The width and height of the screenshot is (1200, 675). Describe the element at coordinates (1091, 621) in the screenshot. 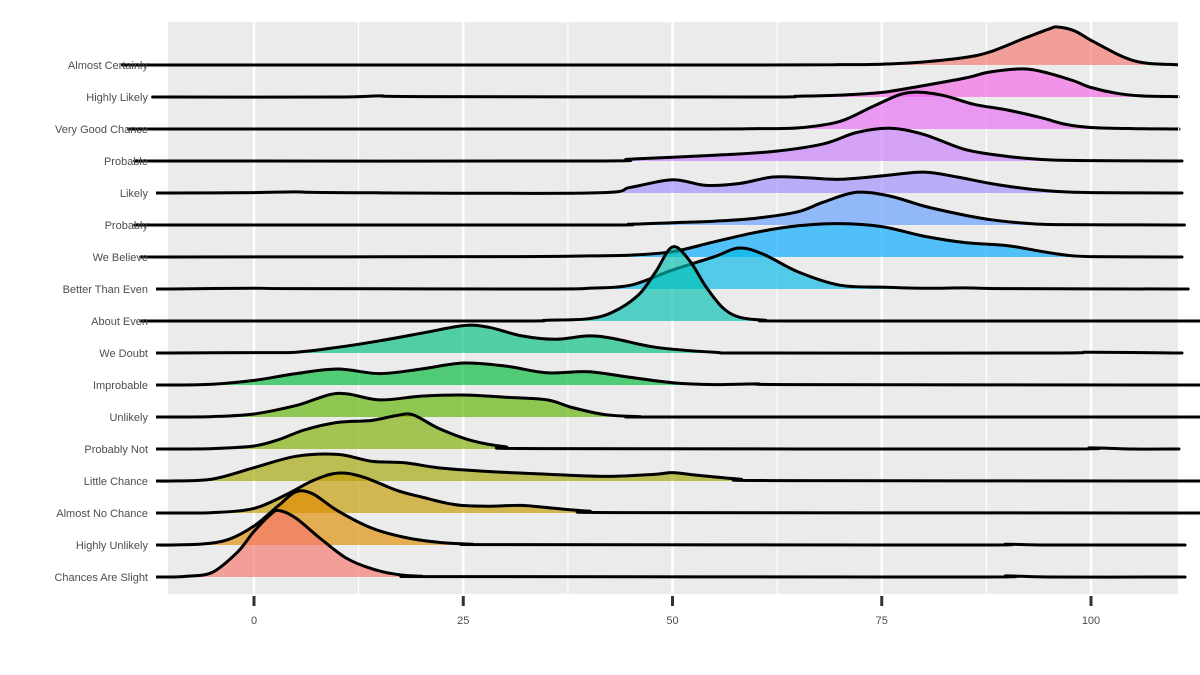

I see `x-tick-label: 100` at that location.